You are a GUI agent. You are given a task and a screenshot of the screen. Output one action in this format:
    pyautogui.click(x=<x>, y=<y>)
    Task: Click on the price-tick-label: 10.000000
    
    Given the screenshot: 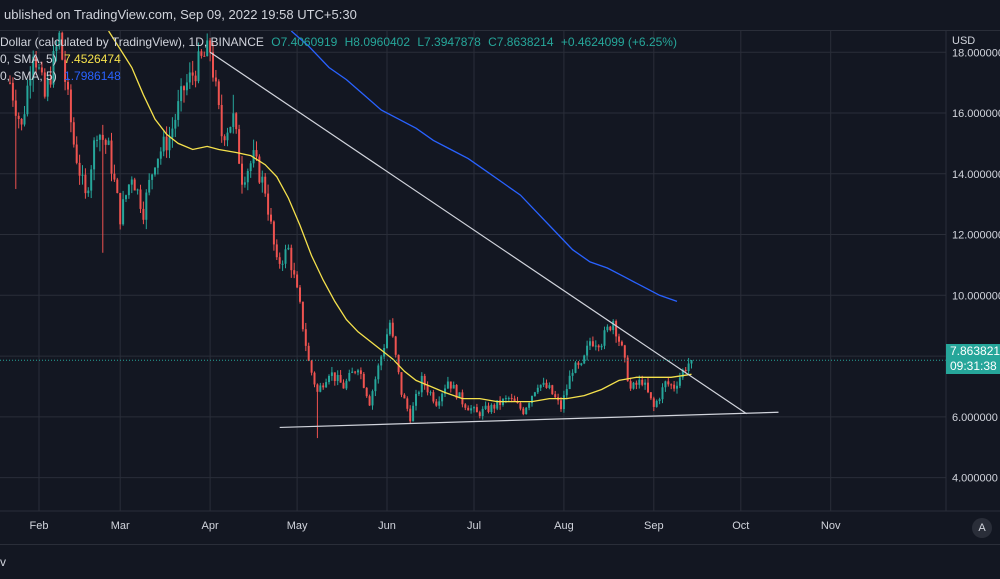 What is the action you would take?
    pyautogui.click(x=976, y=296)
    